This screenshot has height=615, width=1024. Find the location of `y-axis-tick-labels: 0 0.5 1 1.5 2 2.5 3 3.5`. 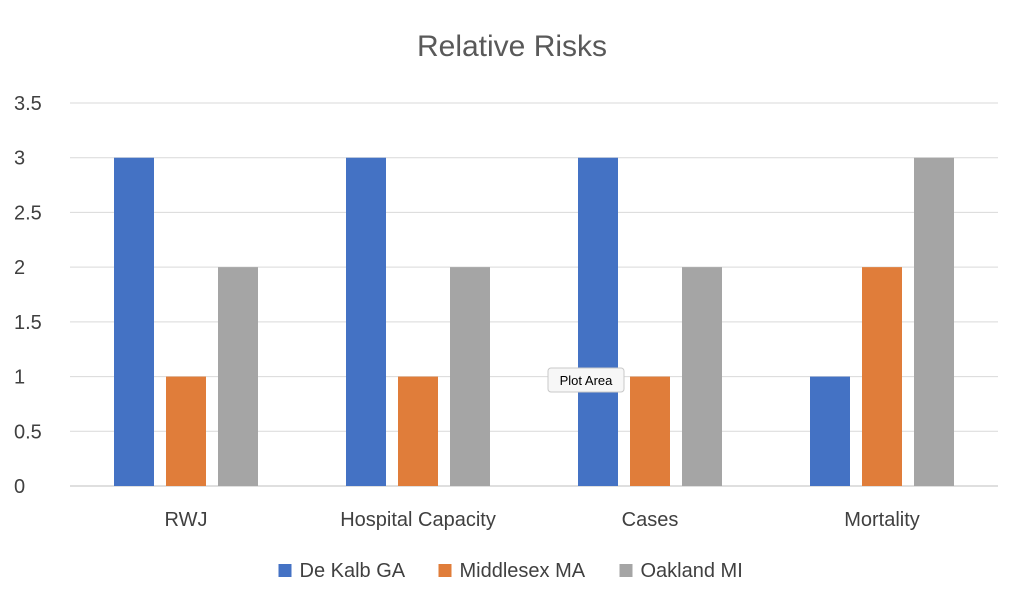

y-axis-tick-labels: 0 0.5 1 1.5 2 2.5 3 3.5 is located at coordinates (28, 295).